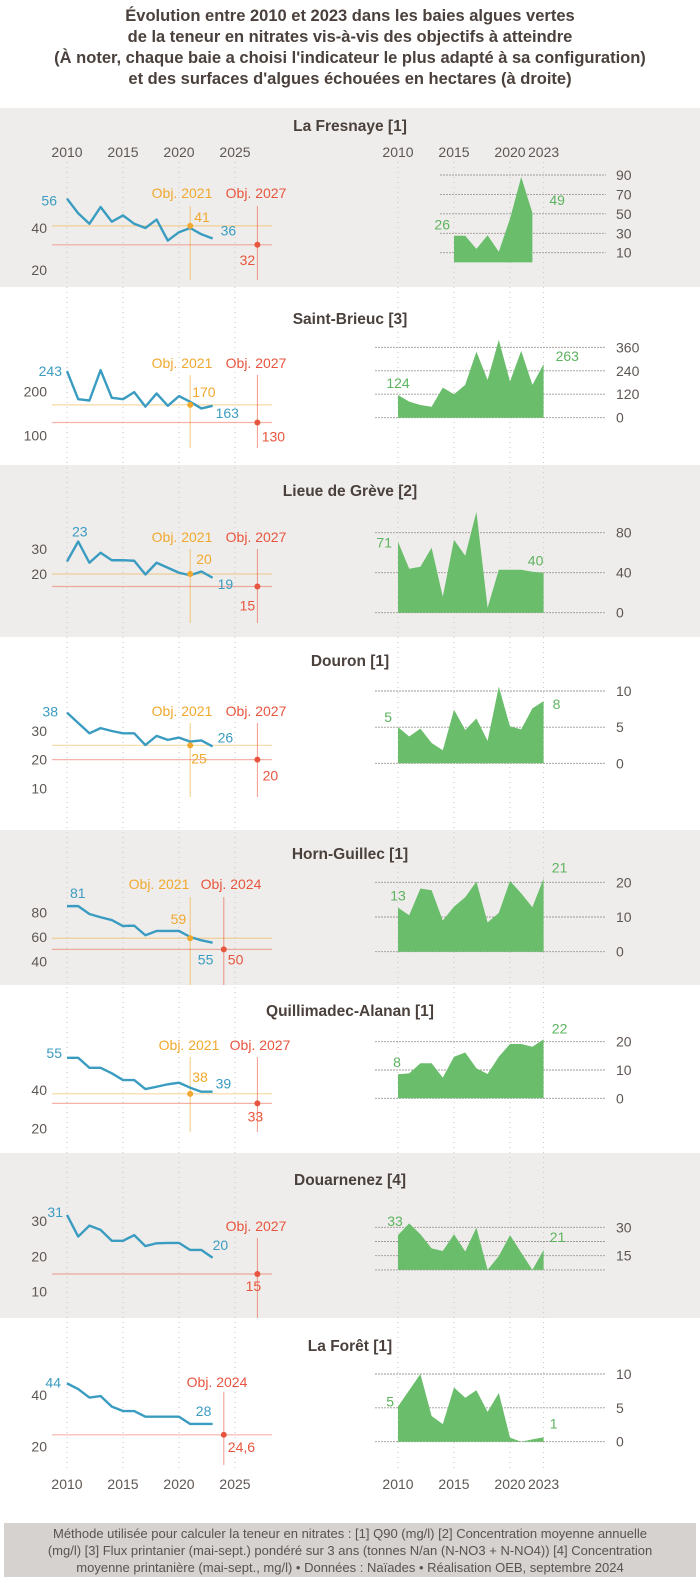 The width and height of the screenshot is (700, 1583). I want to click on algae-end-label: 1, so click(554, 1423).